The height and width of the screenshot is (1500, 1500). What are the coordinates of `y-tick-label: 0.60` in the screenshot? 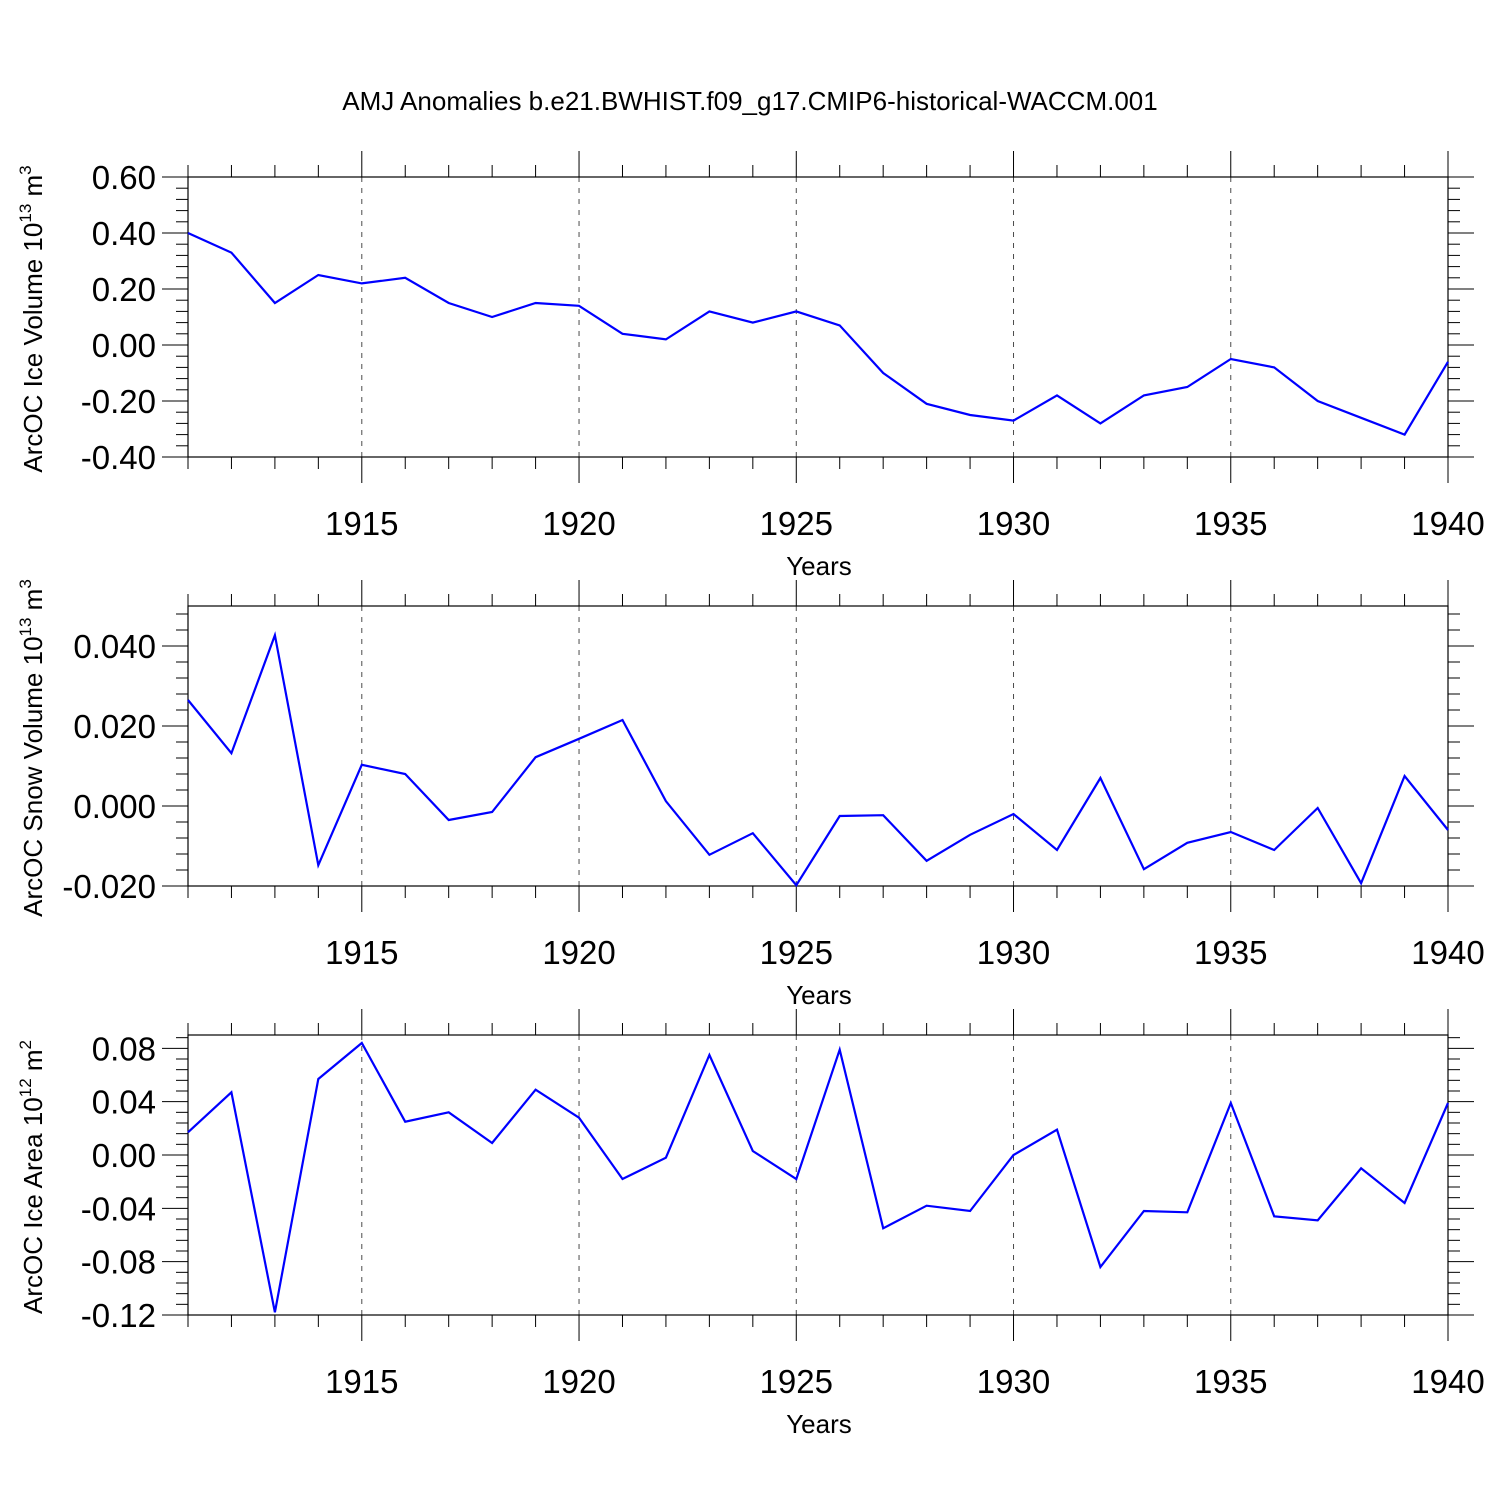 It's located at (124, 177).